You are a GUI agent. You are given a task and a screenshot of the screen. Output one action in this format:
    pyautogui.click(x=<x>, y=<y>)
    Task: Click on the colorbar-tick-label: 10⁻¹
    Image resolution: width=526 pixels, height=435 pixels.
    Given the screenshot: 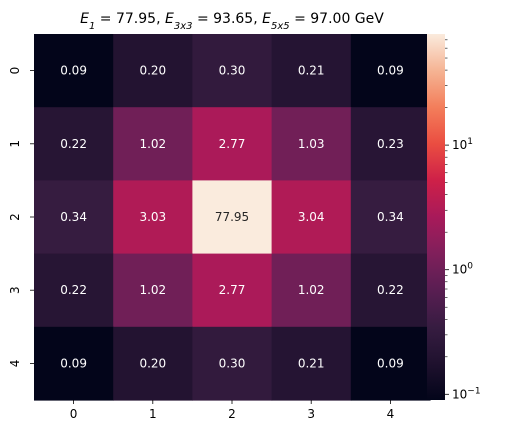 What is the action you would take?
    pyautogui.click(x=466, y=393)
    